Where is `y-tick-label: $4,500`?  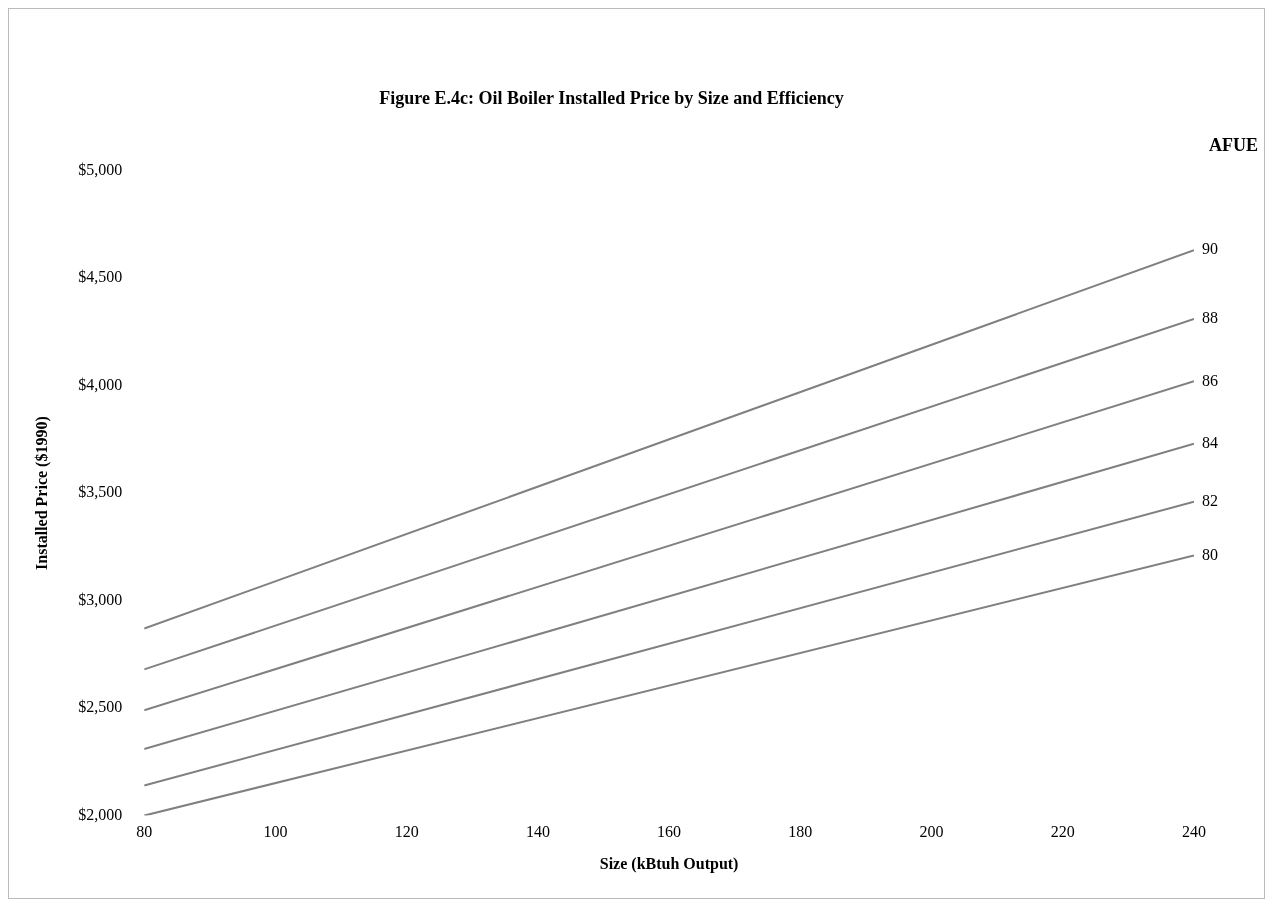 y-tick-label: $4,500 is located at coordinates (100, 277).